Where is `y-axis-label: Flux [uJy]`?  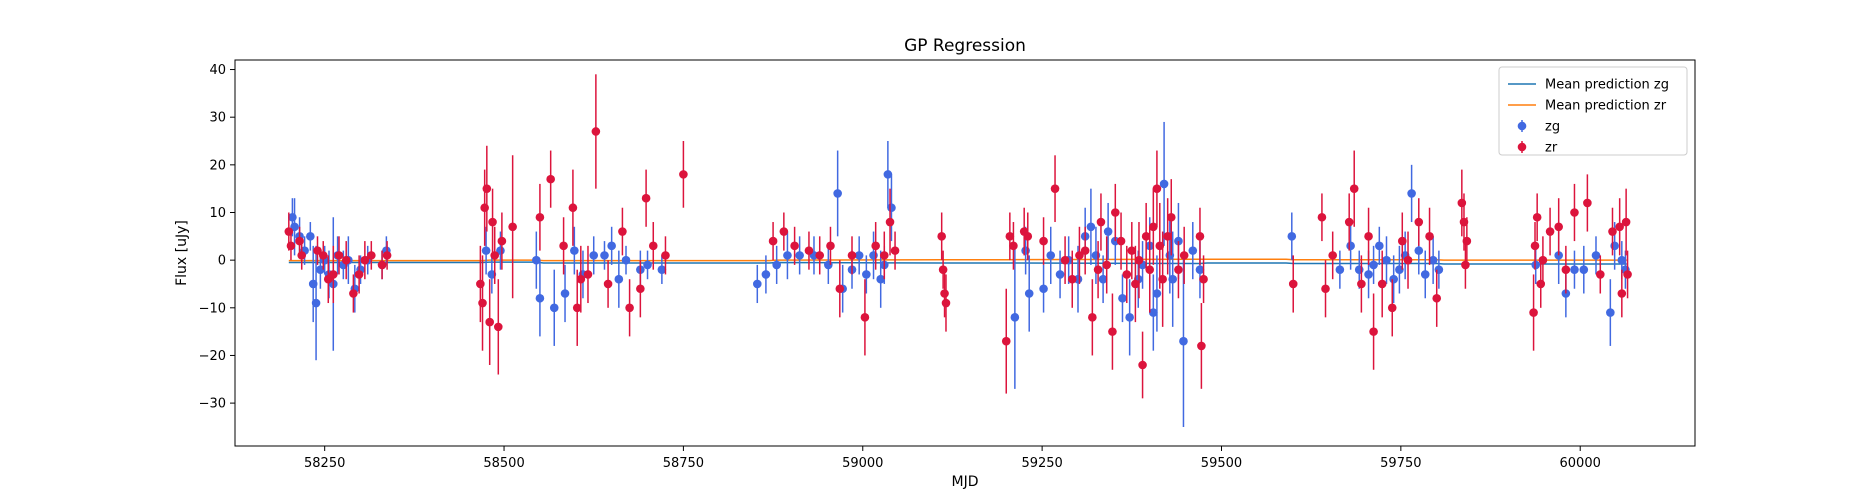
y-axis-label: Flux [uJy] is located at coordinates (182, 253).